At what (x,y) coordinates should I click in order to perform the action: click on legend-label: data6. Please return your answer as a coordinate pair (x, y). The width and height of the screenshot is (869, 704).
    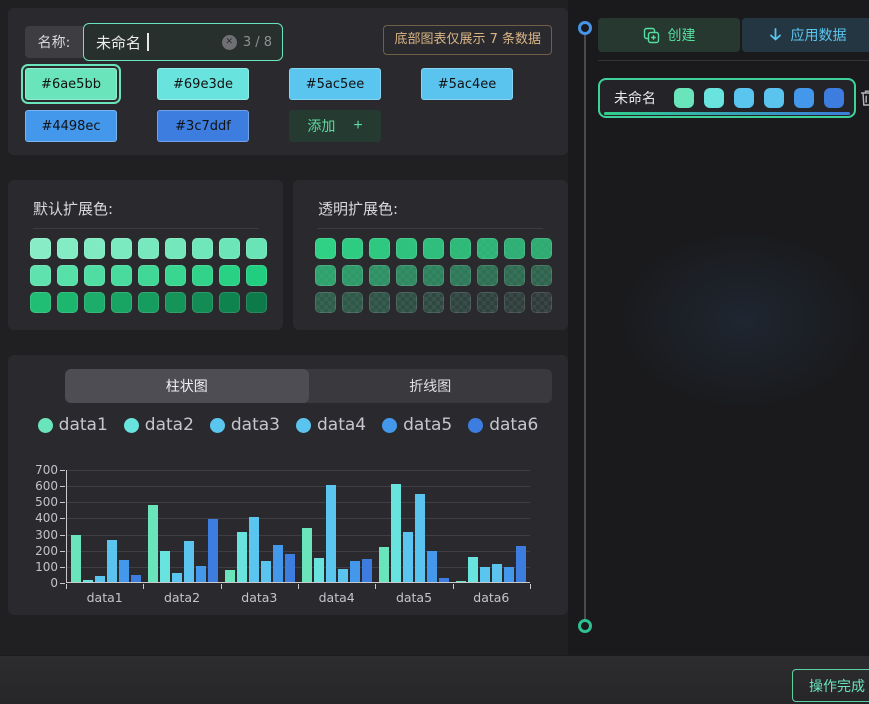
    Looking at the image, I should click on (514, 425).